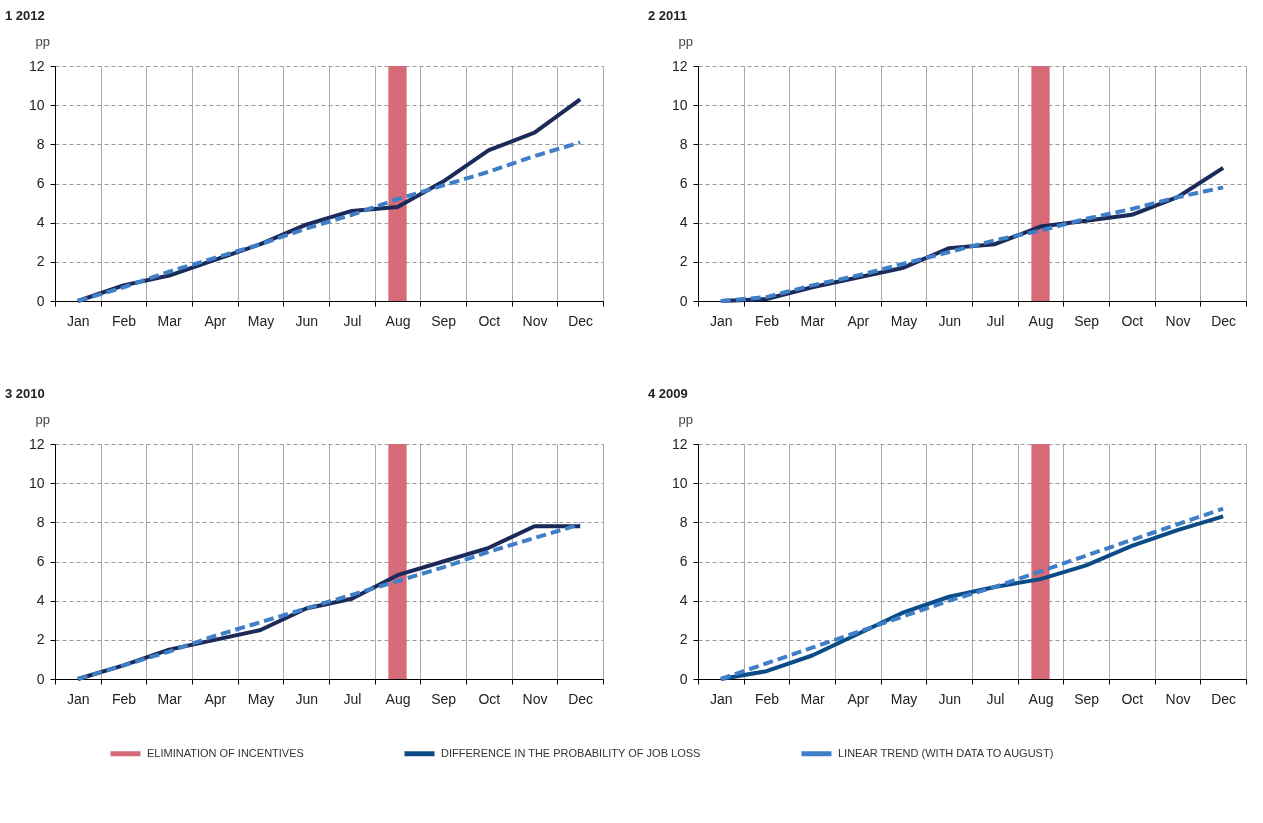 The image size is (1263, 823). I want to click on chart-title: 1 2012, so click(25, 15).